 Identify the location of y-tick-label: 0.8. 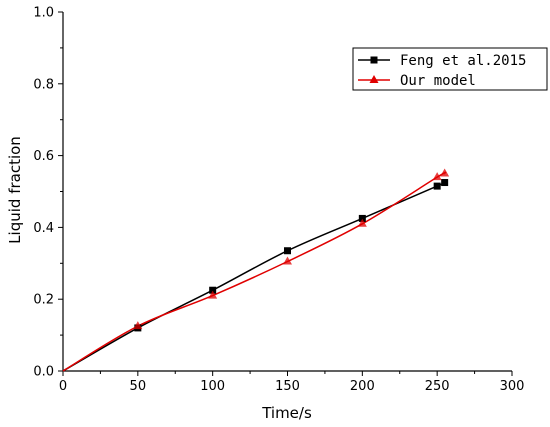
(43, 84).